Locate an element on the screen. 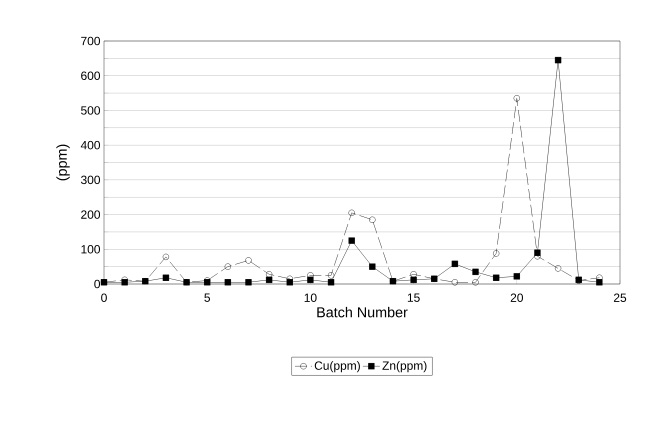  legend-label: Cu(ppm) is located at coordinates (337, 366).